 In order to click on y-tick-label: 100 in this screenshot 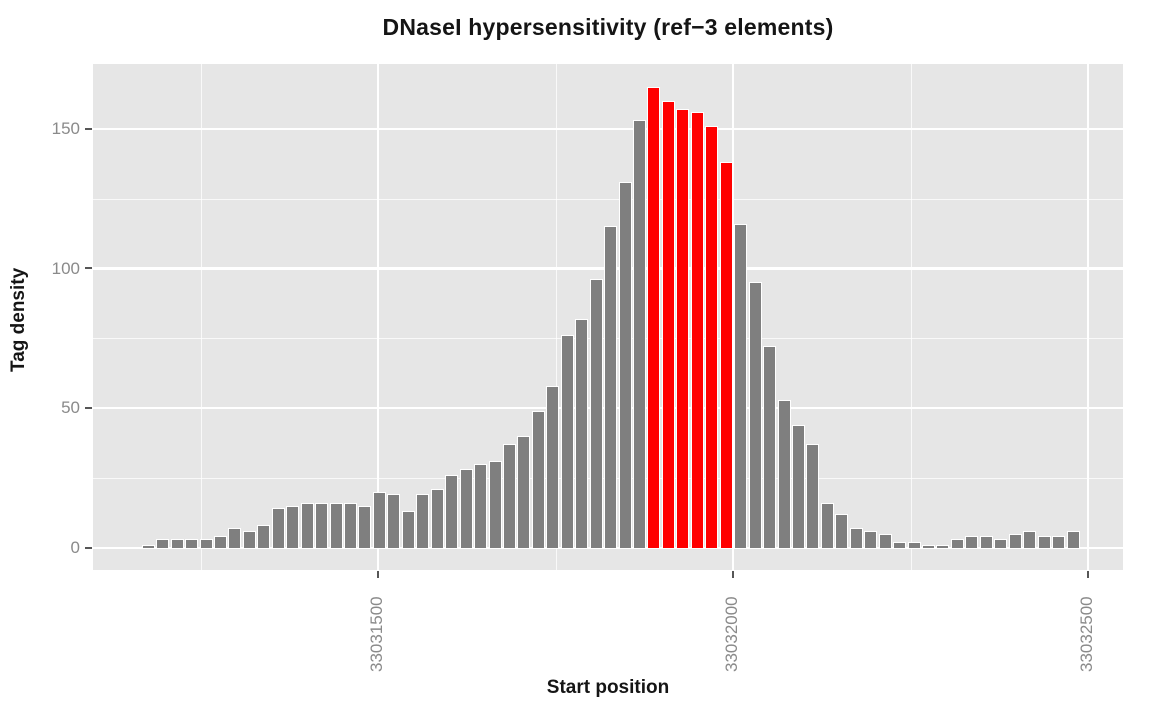, I will do `click(65, 268)`.